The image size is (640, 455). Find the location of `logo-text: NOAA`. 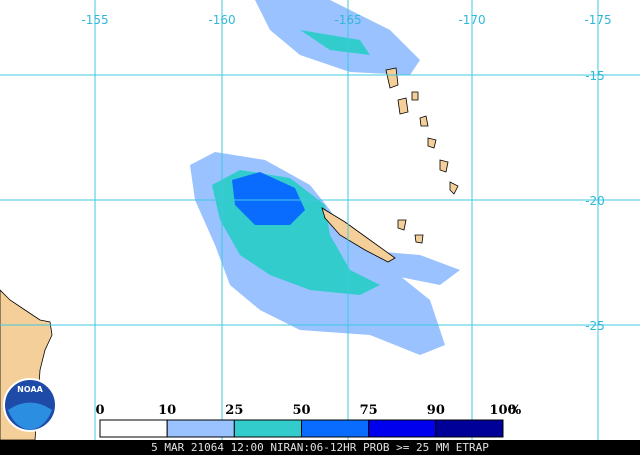

logo-text: NOAA is located at coordinates (30, 389).